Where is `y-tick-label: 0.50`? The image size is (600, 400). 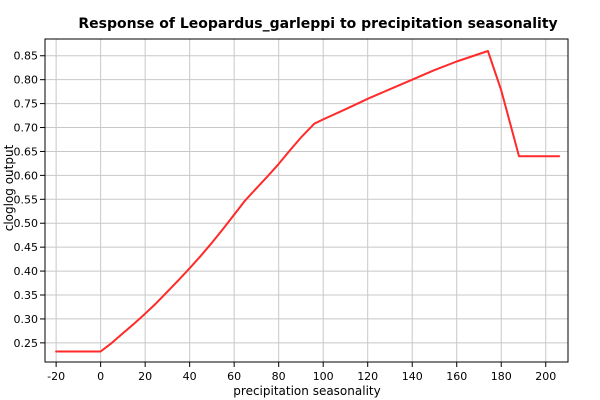
y-tick-label: 0.50 is located at coordinates (26, 223).